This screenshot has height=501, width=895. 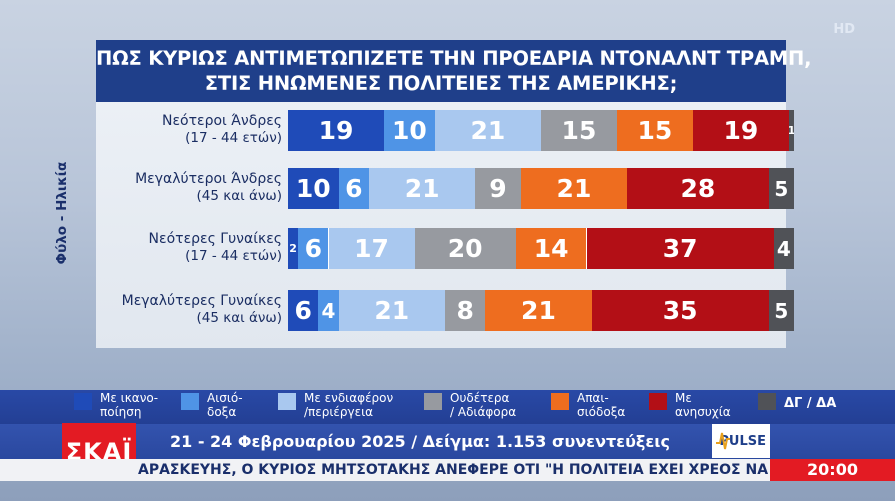 I want to click on data-label: 1, so click(x=791, y=130).